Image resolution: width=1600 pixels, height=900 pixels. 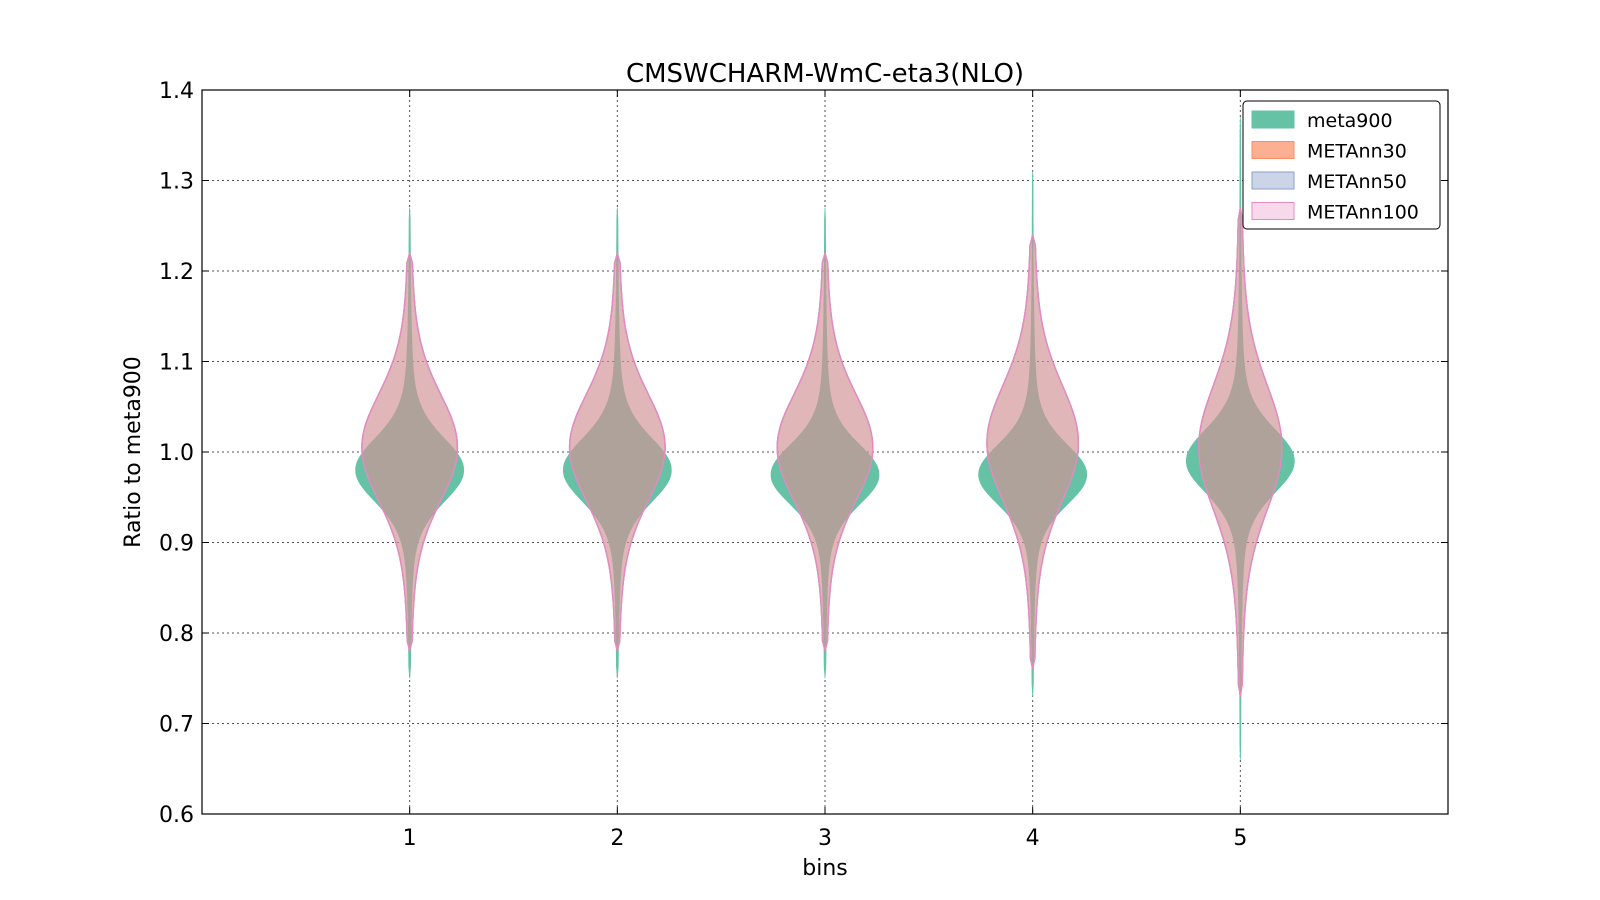 I want to click on legend-box, so click(x=1341, y=165).